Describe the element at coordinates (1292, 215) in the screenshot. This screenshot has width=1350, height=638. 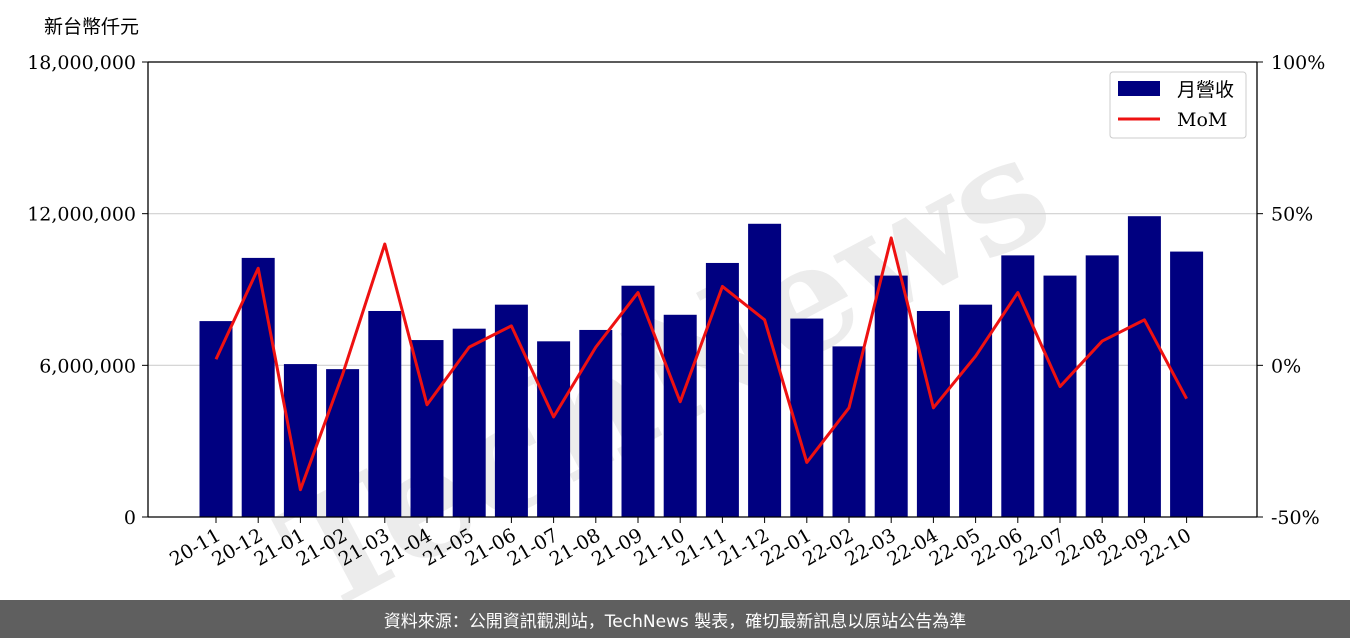
I see `right-tick-label: 50%` at that location.